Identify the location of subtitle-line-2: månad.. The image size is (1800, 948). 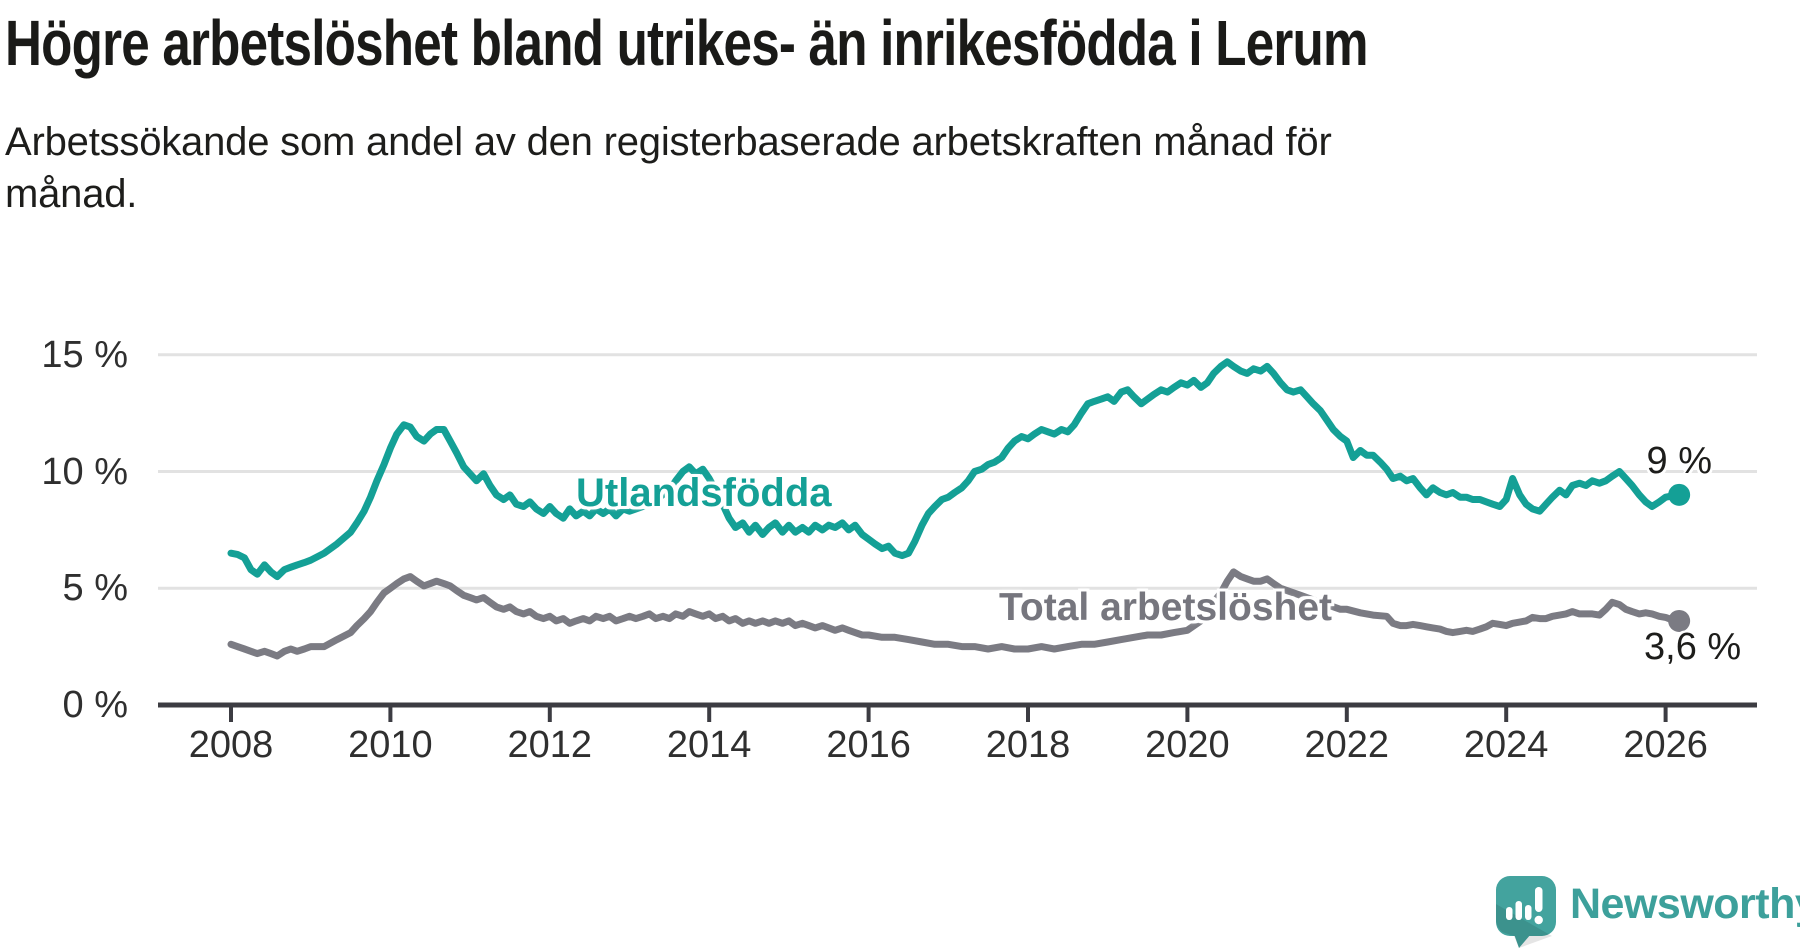
(71, 194).